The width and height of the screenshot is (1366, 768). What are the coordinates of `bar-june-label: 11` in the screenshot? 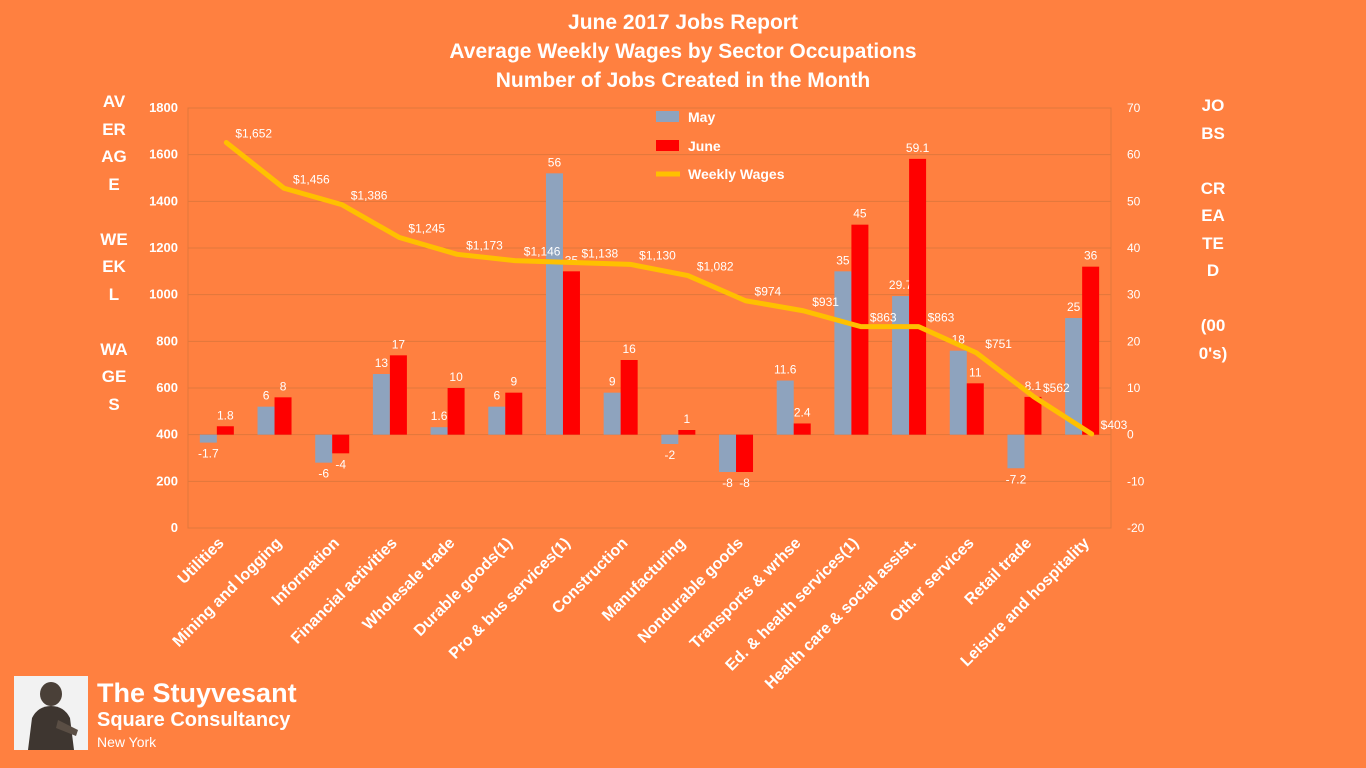 It's located at (975, 372).